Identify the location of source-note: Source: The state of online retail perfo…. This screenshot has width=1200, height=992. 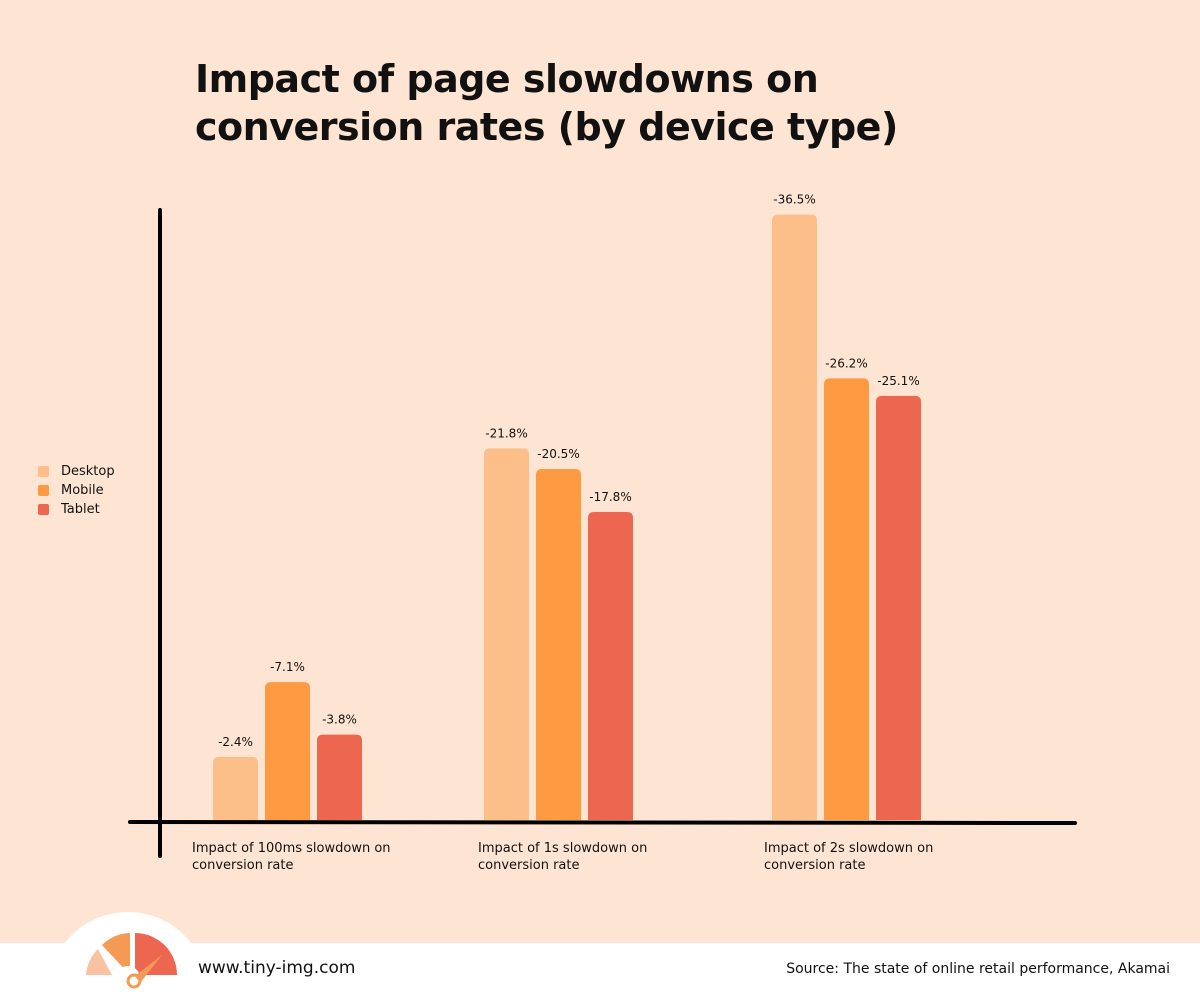
(978, 969).